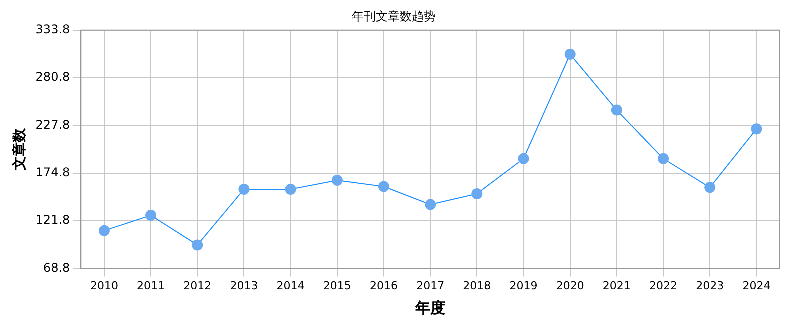 The width and height of the screenshot is (798, 330). I want to click on x-tick-label: 2024, so click(756, 285).